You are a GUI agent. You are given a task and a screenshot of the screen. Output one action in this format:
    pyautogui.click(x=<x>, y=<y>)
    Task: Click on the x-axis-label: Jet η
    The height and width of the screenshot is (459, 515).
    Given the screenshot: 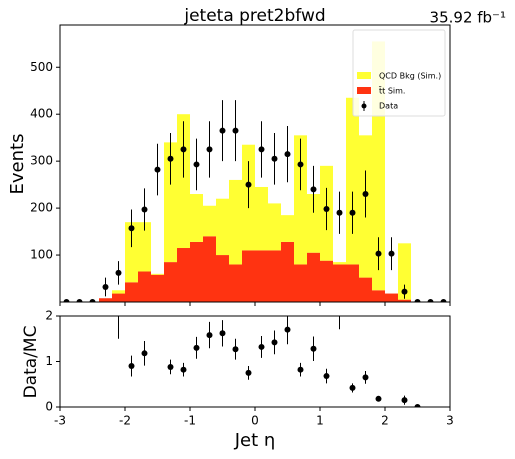 What is the action you would take?
    pyautogui.click(x=255, y=440)
    